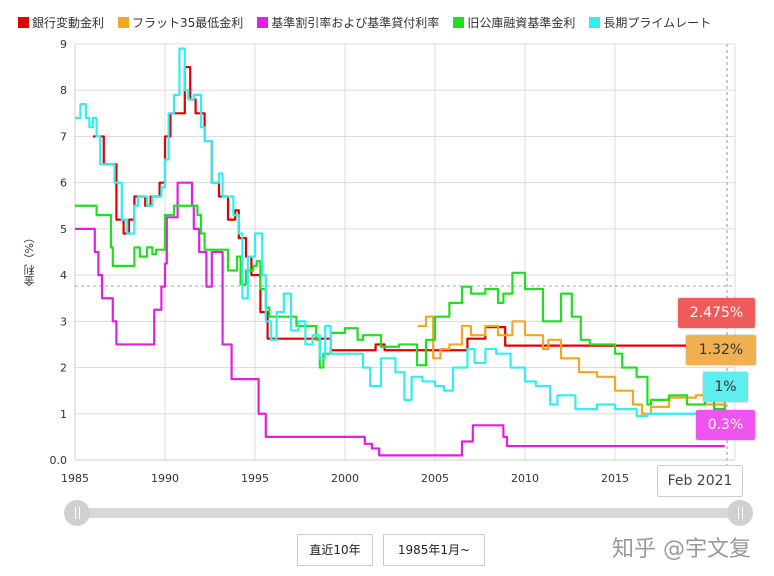 Image resolution: width=774 pixels, height=576 pixels. I want to click on legend-label: 銀行変動金利, so click(68, 23).